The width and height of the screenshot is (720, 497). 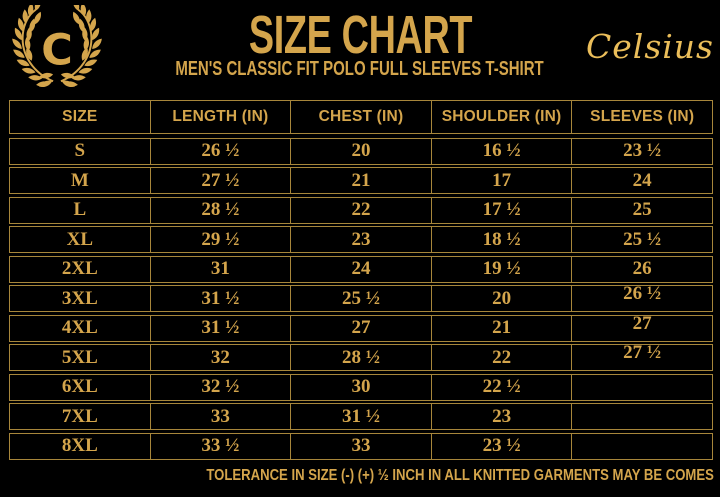 What do you see at coordinates (79, 416) in the screenshot?
I see `table-cell-size: 7XL` at bounding box center [79, 416].